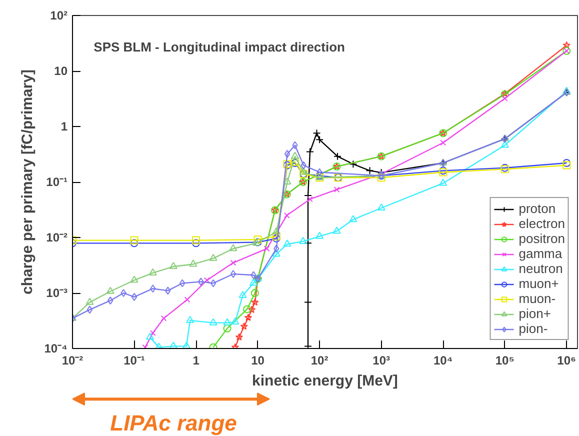 The width and height of the screenshot is (579, 436). What do you see at coordinates (258, 361) in the screenshot?
I see `x-tick-label: 10` at bounding box center [258, 361].